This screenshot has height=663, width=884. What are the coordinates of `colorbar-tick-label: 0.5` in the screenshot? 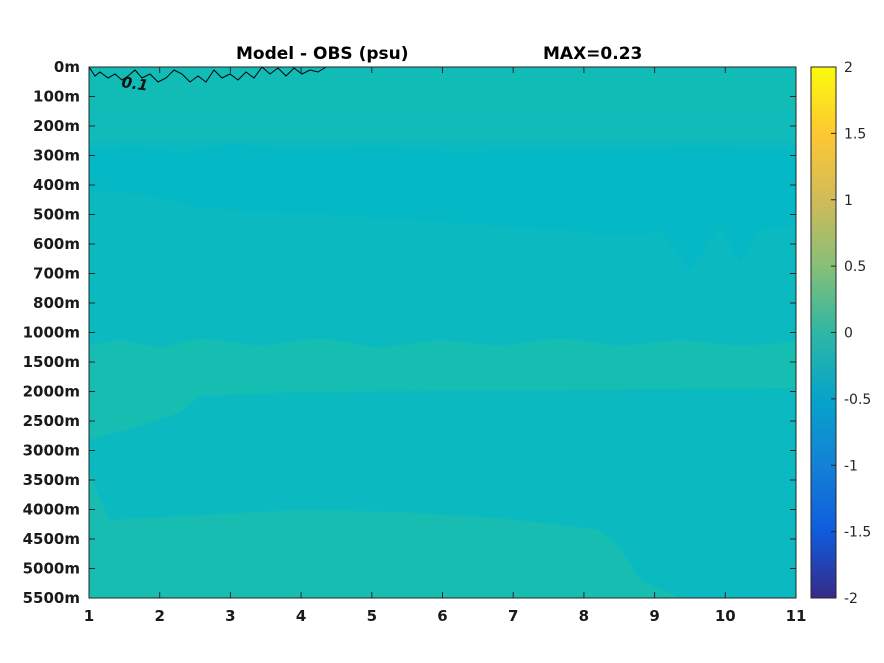 It's located at (855, 267).